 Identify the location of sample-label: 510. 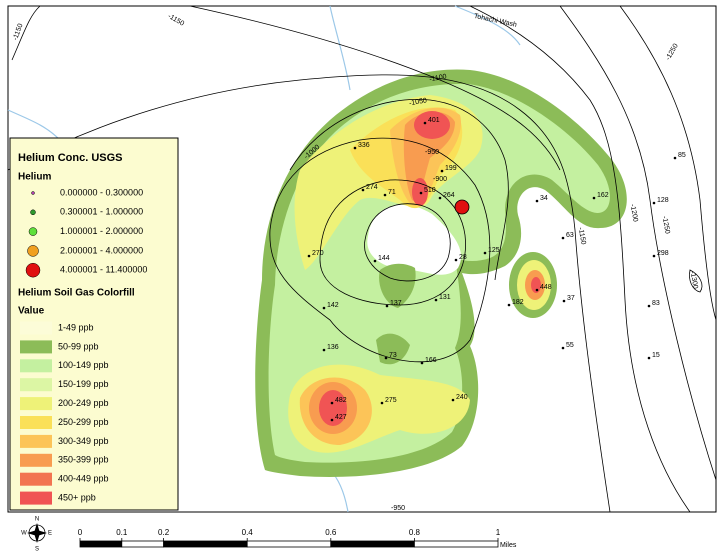
(430, 190).